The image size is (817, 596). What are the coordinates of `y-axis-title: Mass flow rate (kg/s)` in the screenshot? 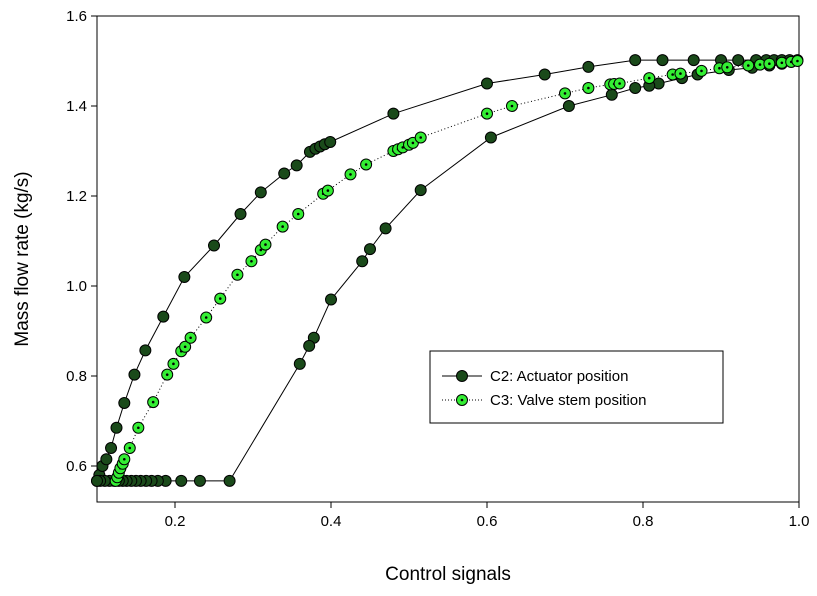 It's located at (22, 258).